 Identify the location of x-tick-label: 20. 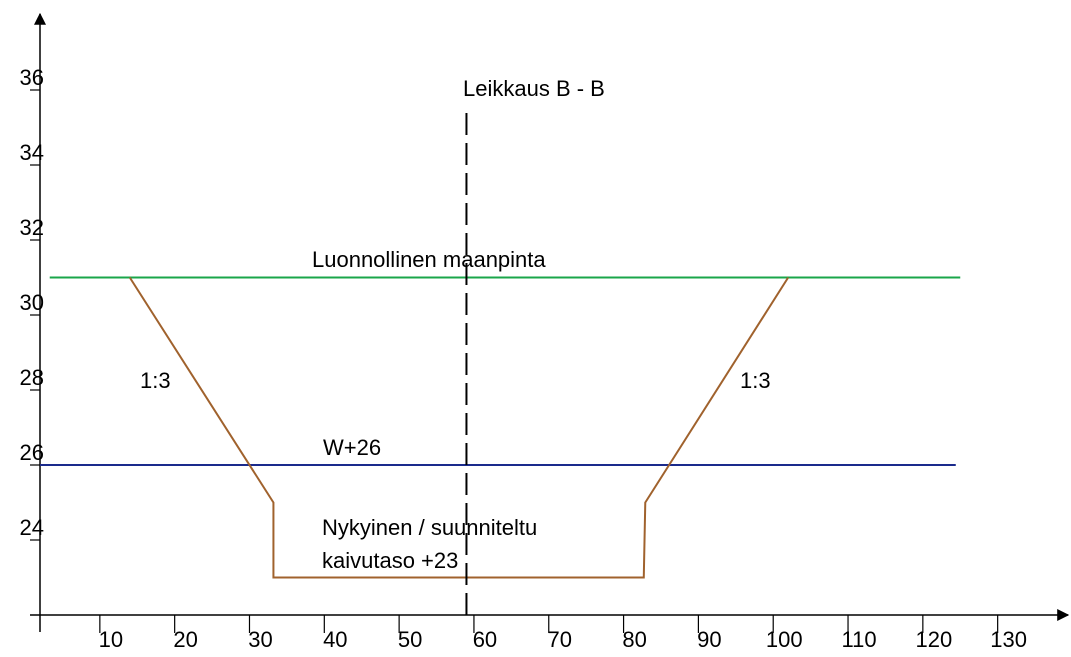
(185, 639).